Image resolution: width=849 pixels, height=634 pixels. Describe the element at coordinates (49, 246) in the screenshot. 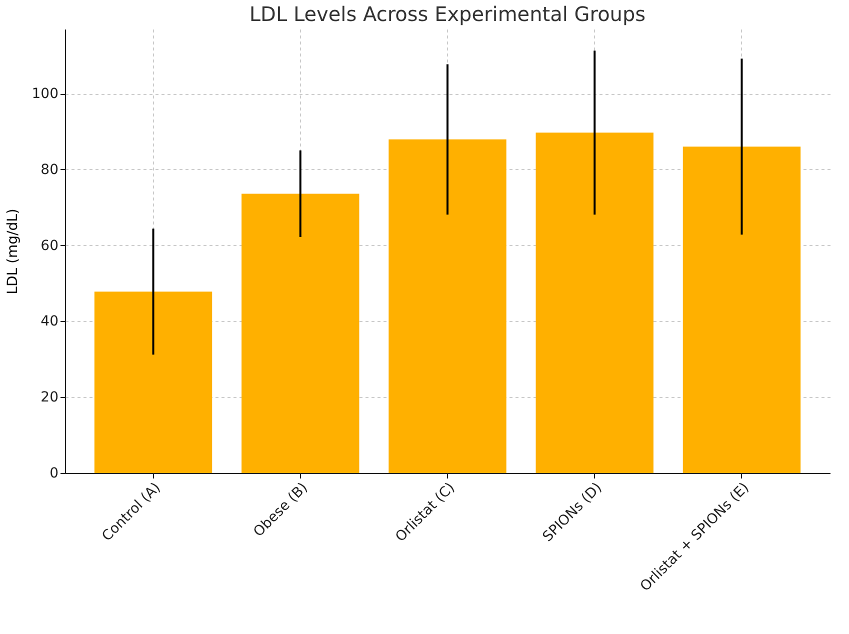

I see `y-tick-label: 60` at that location.